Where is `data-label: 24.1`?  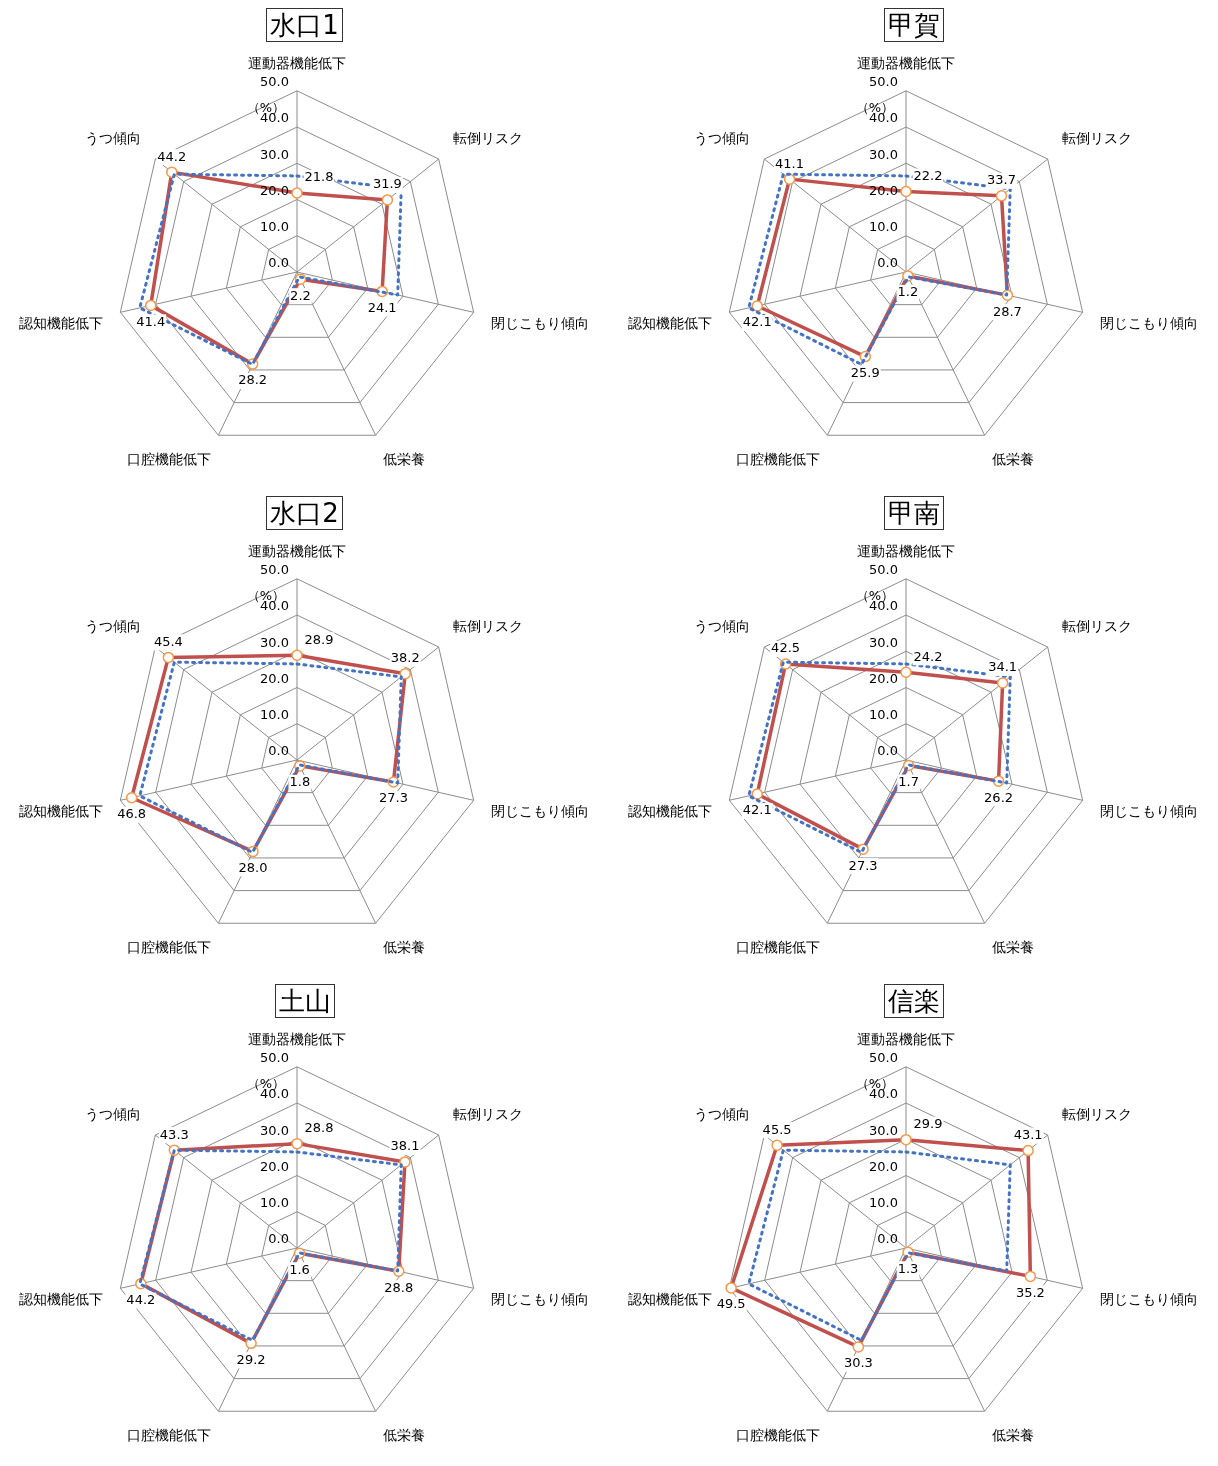
data-label: 24.1 is located at coordinates (382, 307).